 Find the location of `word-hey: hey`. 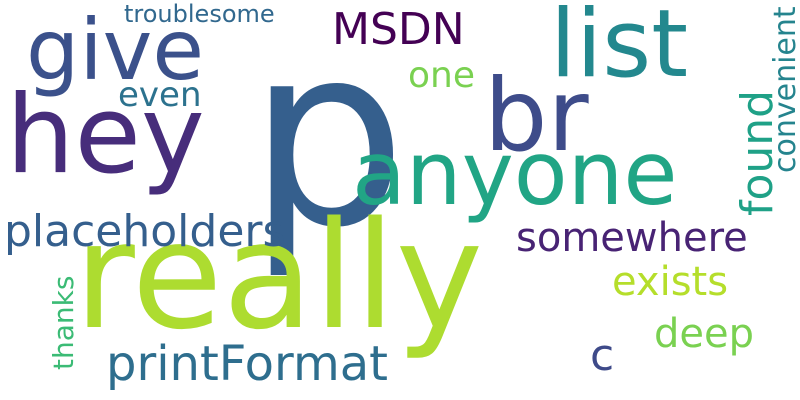

word-hey: hey is located at coordinates (105, 135).